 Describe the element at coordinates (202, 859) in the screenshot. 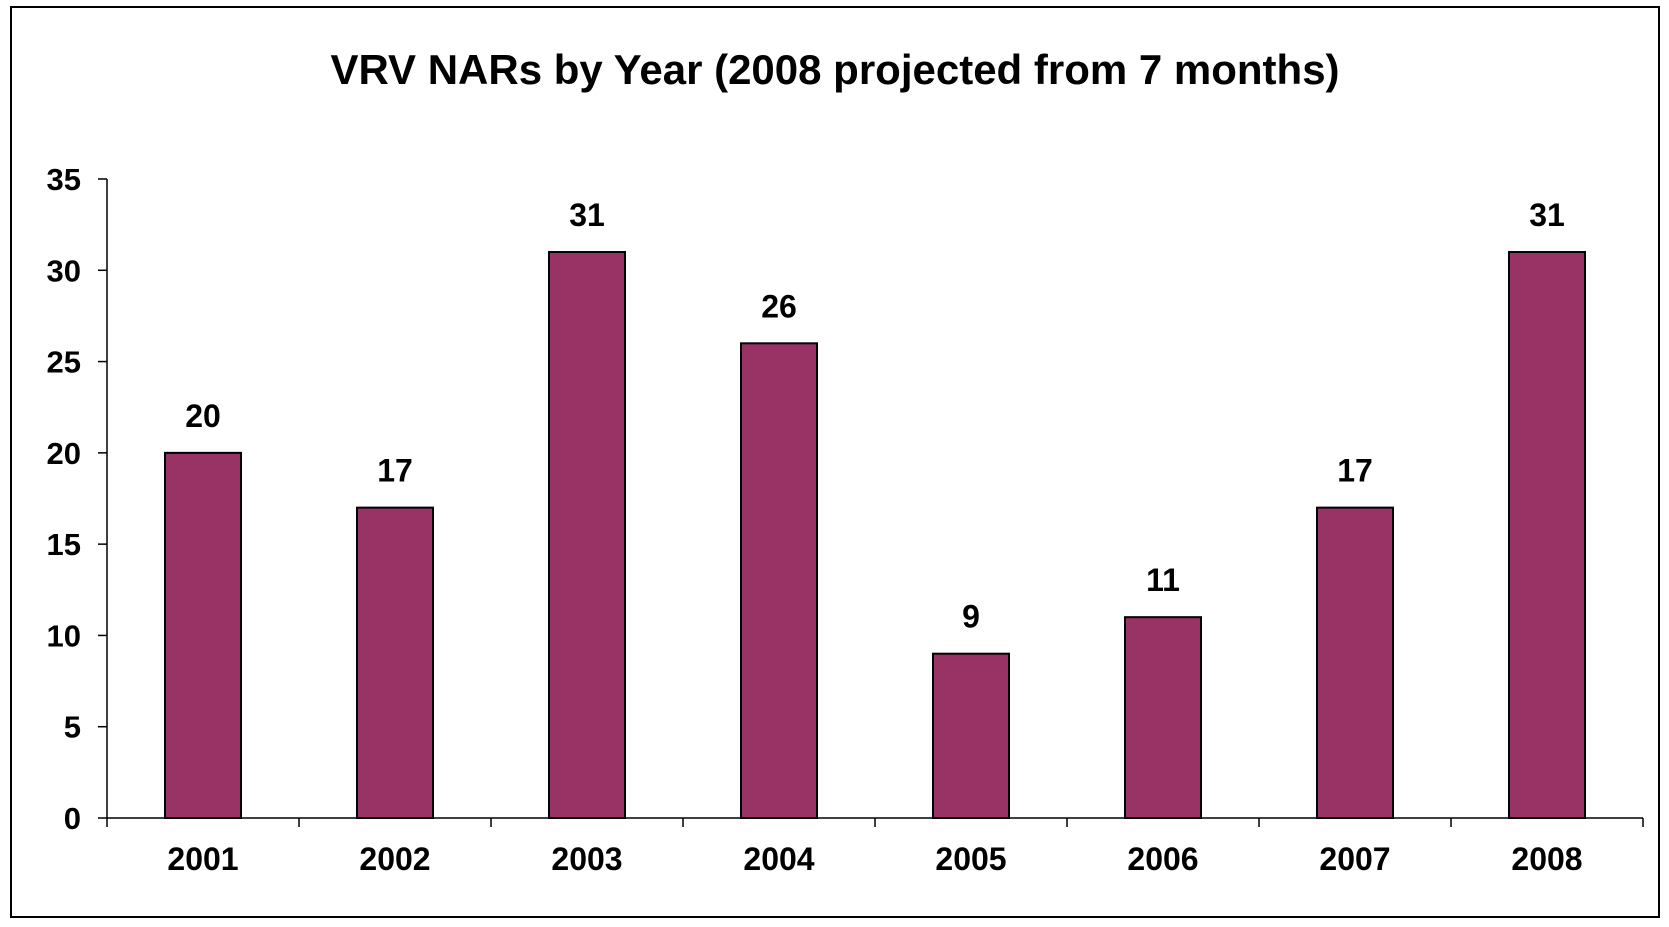

I see `category-label-2001: 2001` at that location.